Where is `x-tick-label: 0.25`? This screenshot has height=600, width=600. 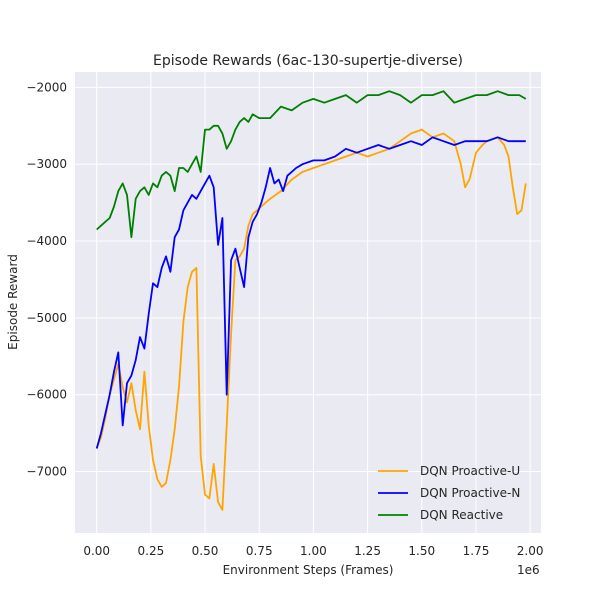
x-tick-label: 0.25 is located at coordinates (151, 551).